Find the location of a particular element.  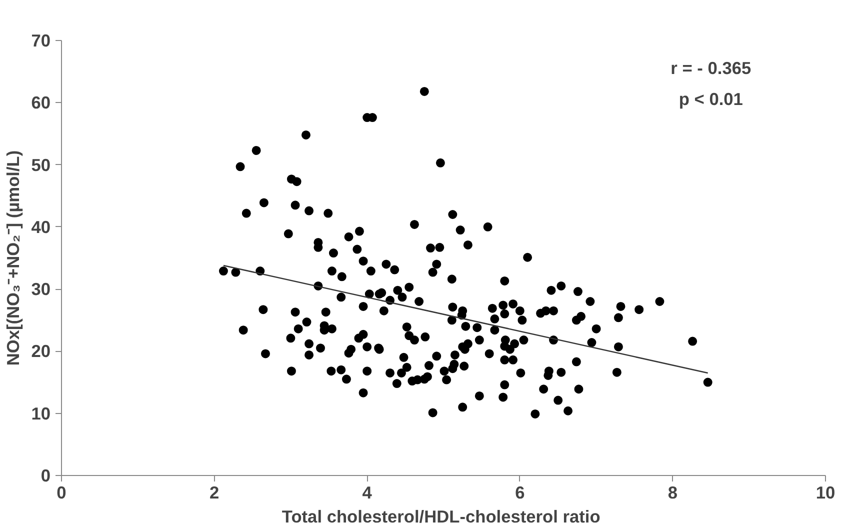

x-tick-label: 2 is located at coordinates (214, 492).